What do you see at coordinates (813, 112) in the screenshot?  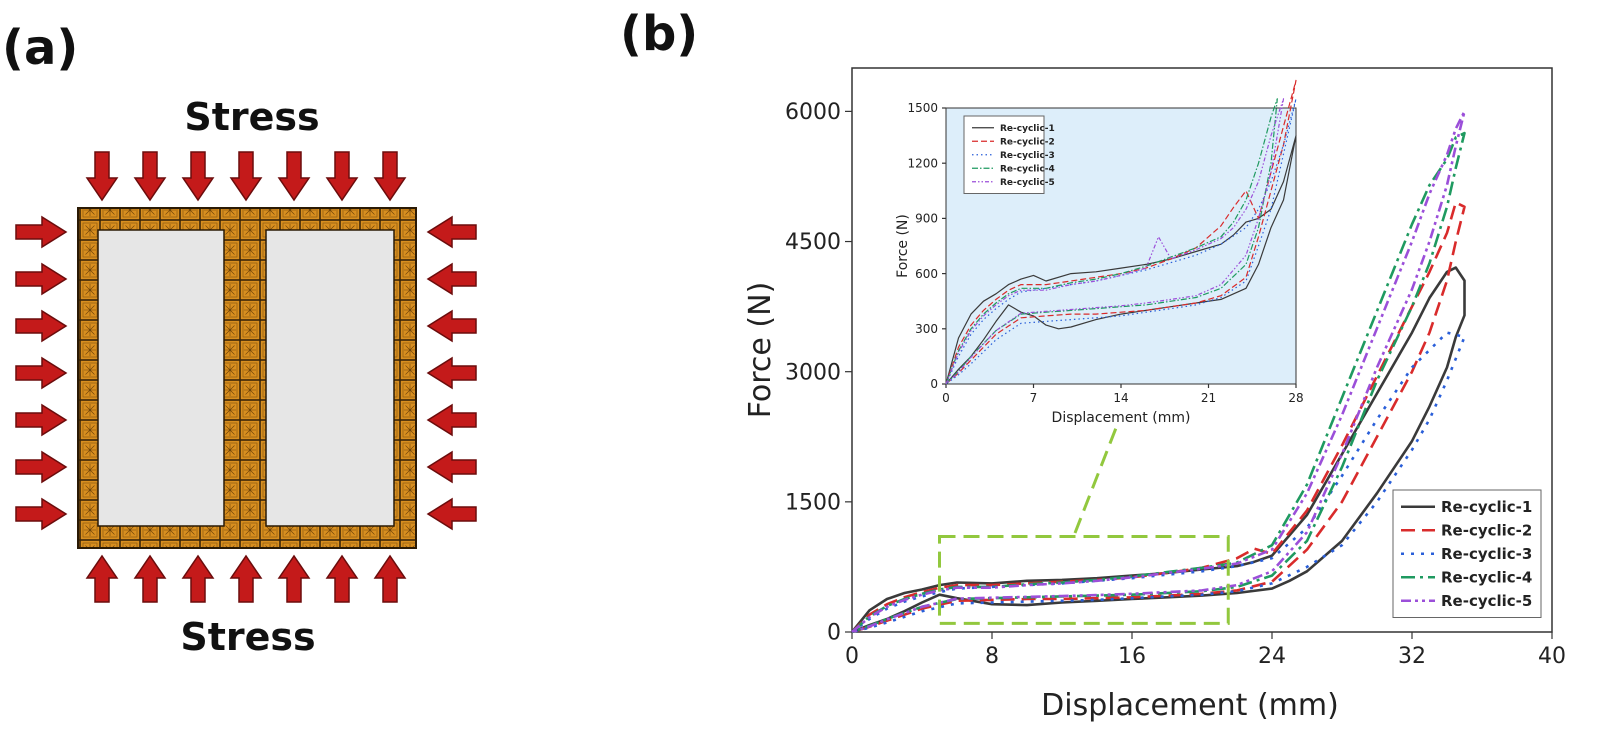 I see `y-tick-label: 6000` at bounding box center [813, 112].